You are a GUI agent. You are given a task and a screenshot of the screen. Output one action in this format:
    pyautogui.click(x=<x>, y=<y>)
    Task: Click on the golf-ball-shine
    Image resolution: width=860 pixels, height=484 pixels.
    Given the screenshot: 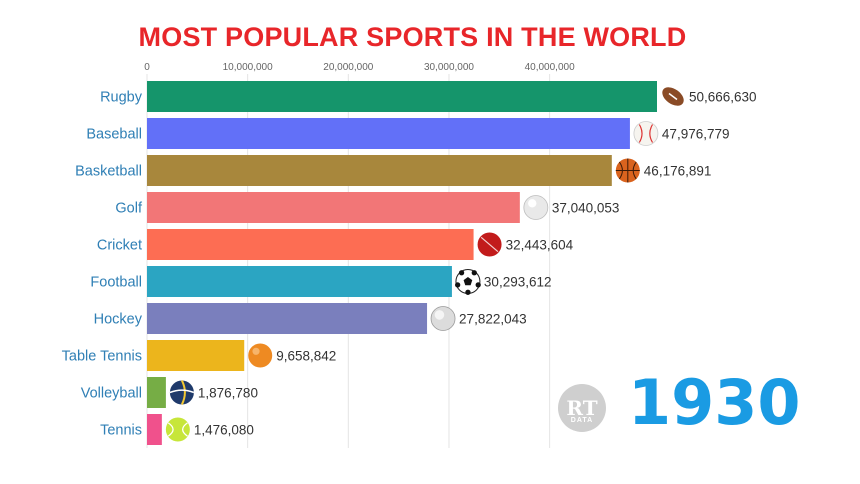 What is the action you would take?
    pyautogui.click(x=532, y=203)
    